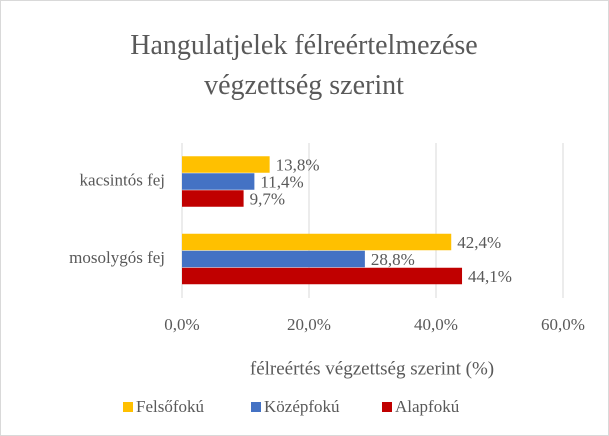 This screenshot has width=609, height=436. Describe the element at coordinates (393, 259) in the screenshot. I see `data-label: 28,8%` at that location.